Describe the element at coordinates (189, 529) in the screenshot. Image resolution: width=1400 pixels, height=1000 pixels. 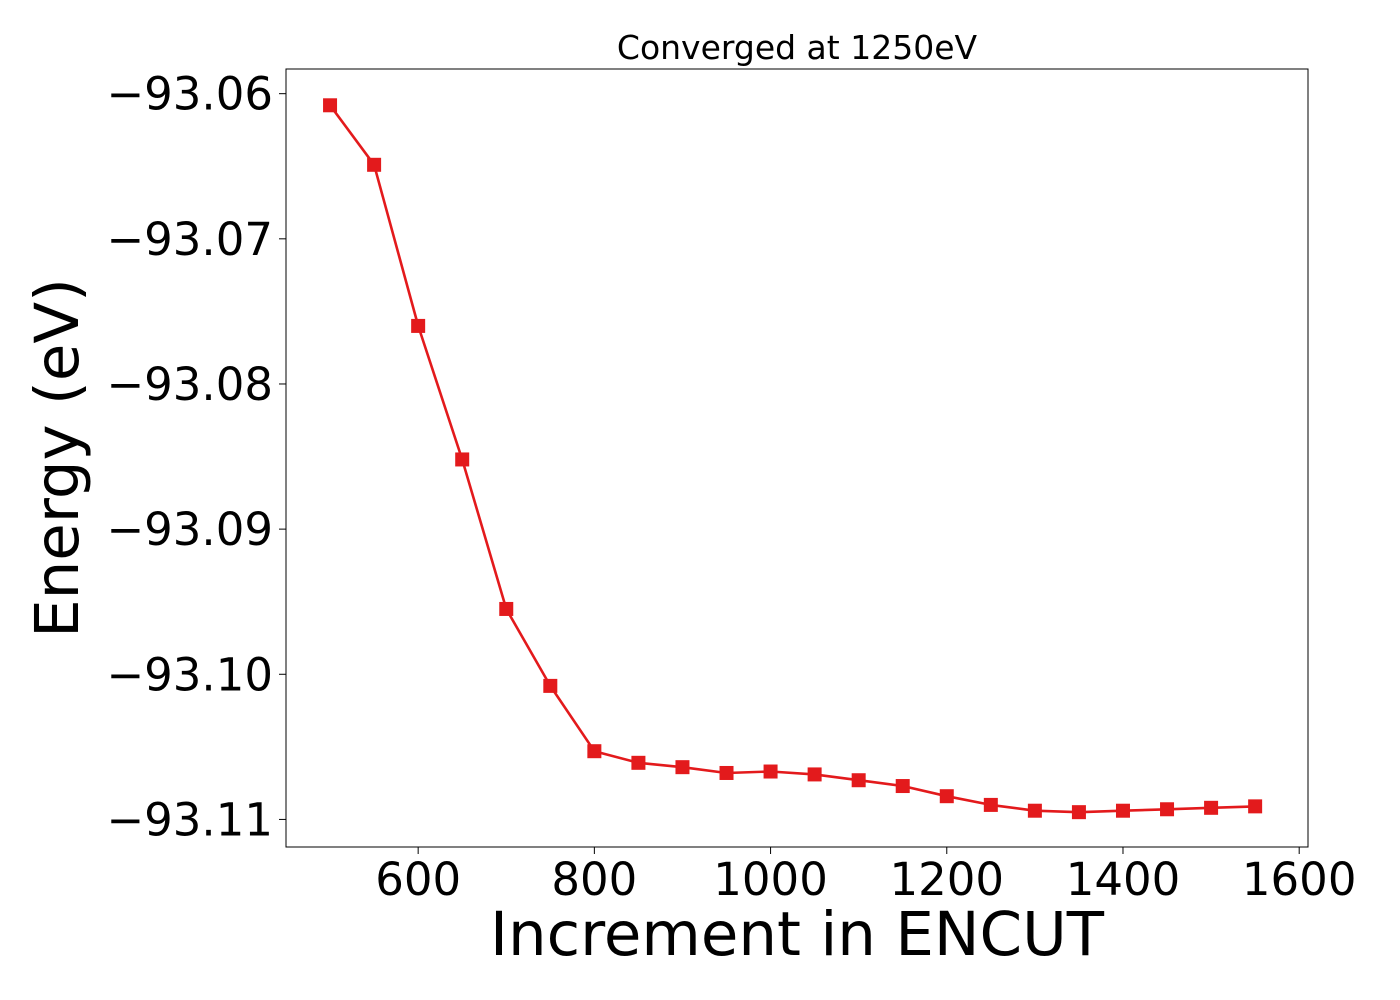
I see `y-tick-label: −93.09` at that location.